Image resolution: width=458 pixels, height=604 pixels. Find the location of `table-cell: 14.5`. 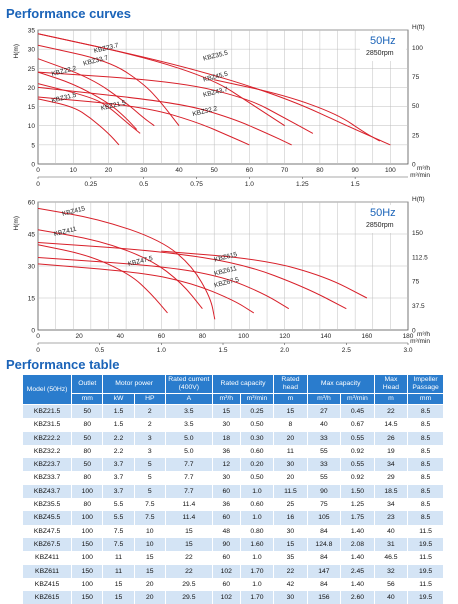

table-cell: 14.5 is located at coordinates (390, 424).